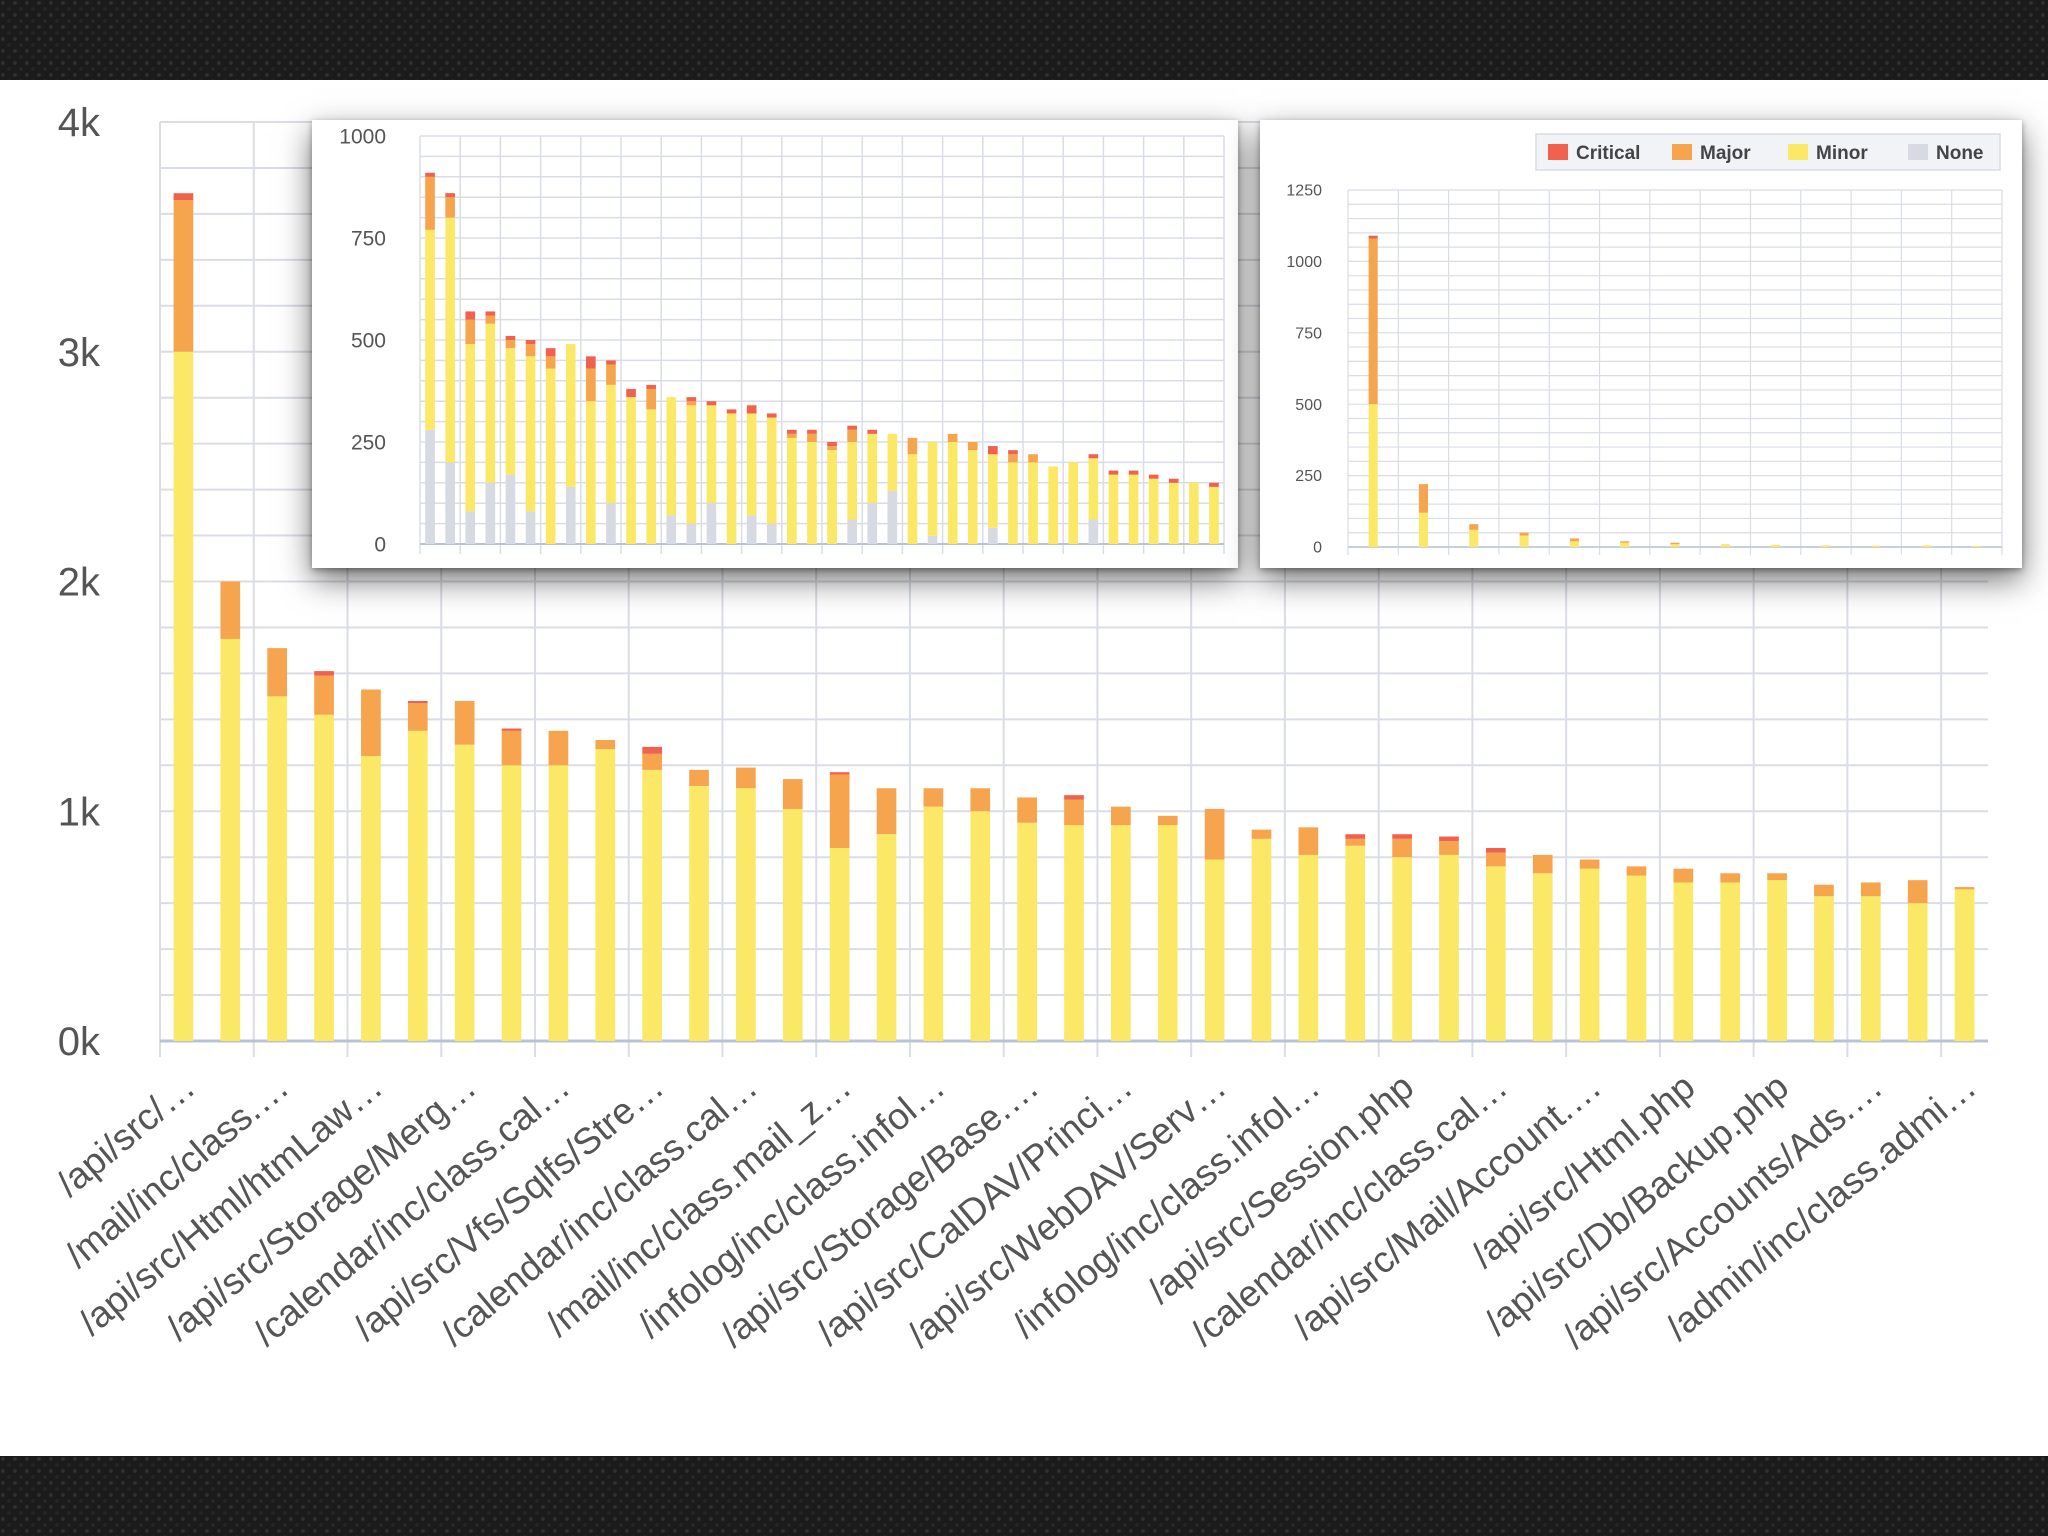 The image size is (2048, 1536). What do you see at coordinates (1608, 153) in the screenshot?
I see `legend-label-critical: Critical` at bounding box center [1608, 153].